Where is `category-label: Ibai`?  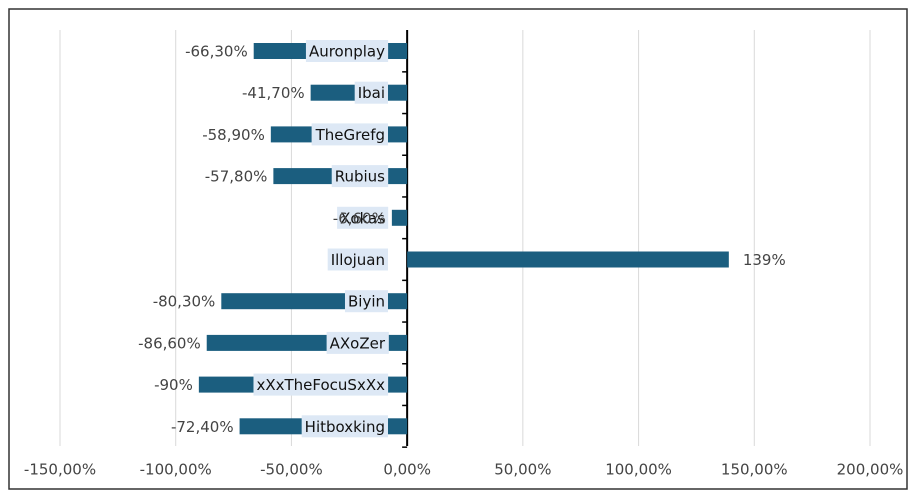 category-label: Ibai is located at coordinates (371, 93).